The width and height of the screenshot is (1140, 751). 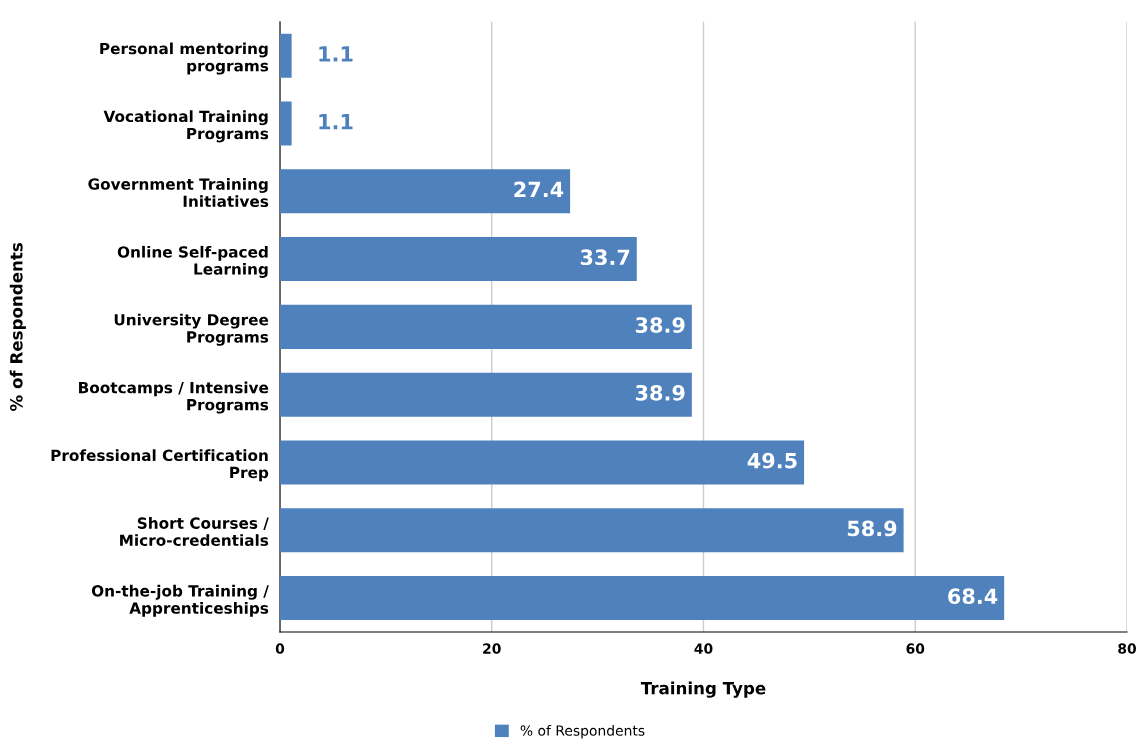 I want to click on y-tick-label: Bootcamps / Intensive Programs, so click(x=174, y=397).